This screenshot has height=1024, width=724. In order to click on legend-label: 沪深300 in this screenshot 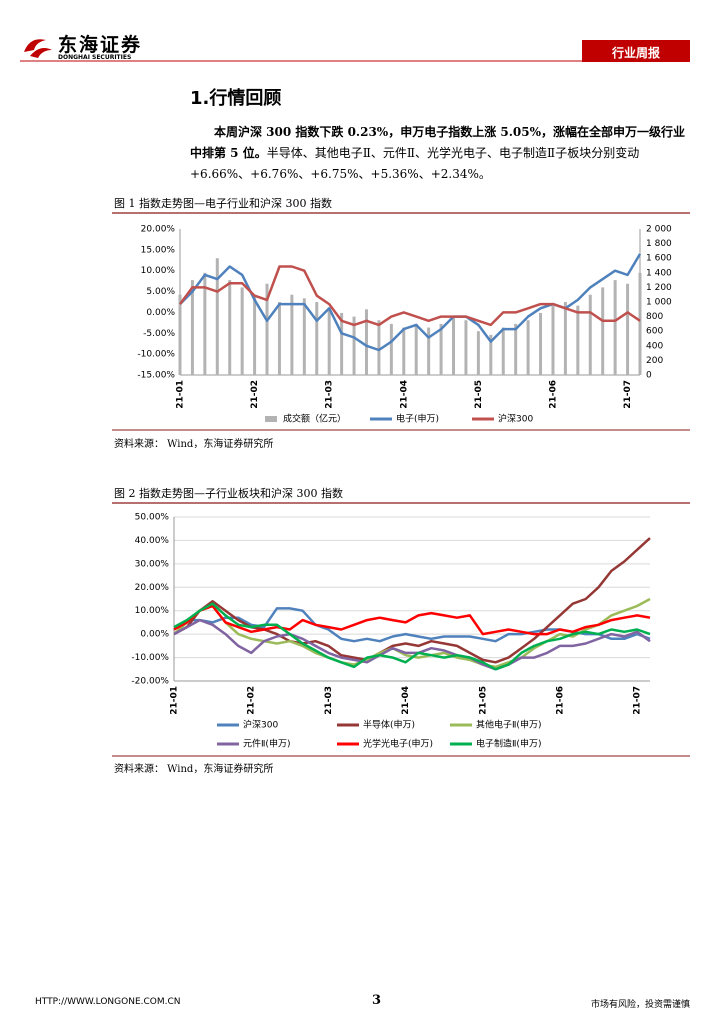, I will do `click(260, 725)`.